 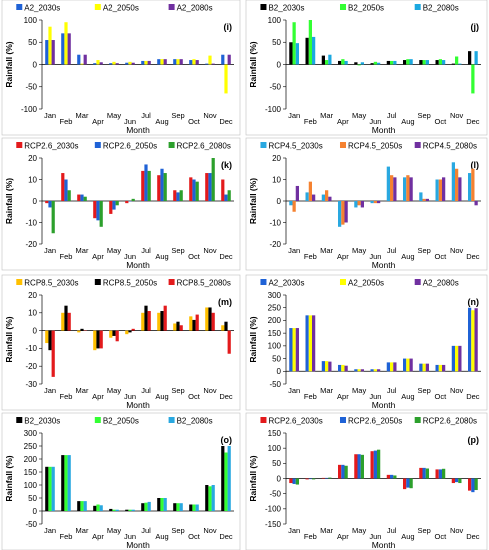 What do you see at coordinates (450, 146) in the screenshot?
I see `legend-label: RCP4.5_2080s` at bounding box center [450, 146].